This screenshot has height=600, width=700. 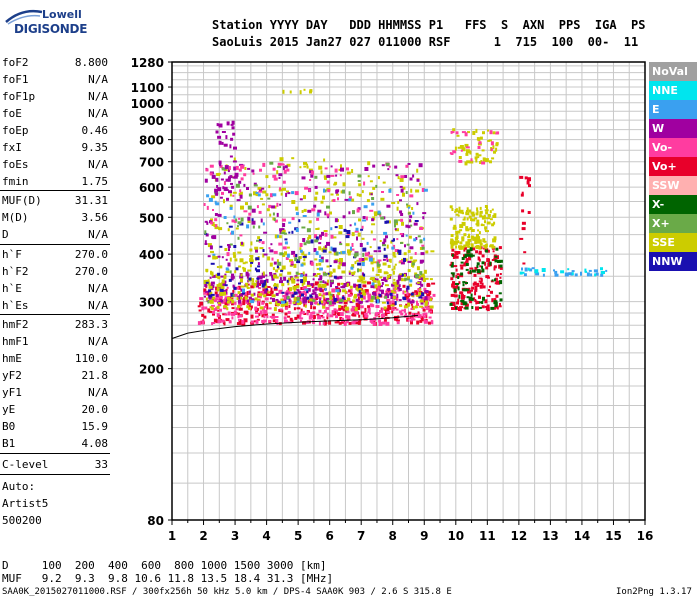 I want to click on footer-software-version: Ion2Png 1.3.17, so click(x=654, y=592).